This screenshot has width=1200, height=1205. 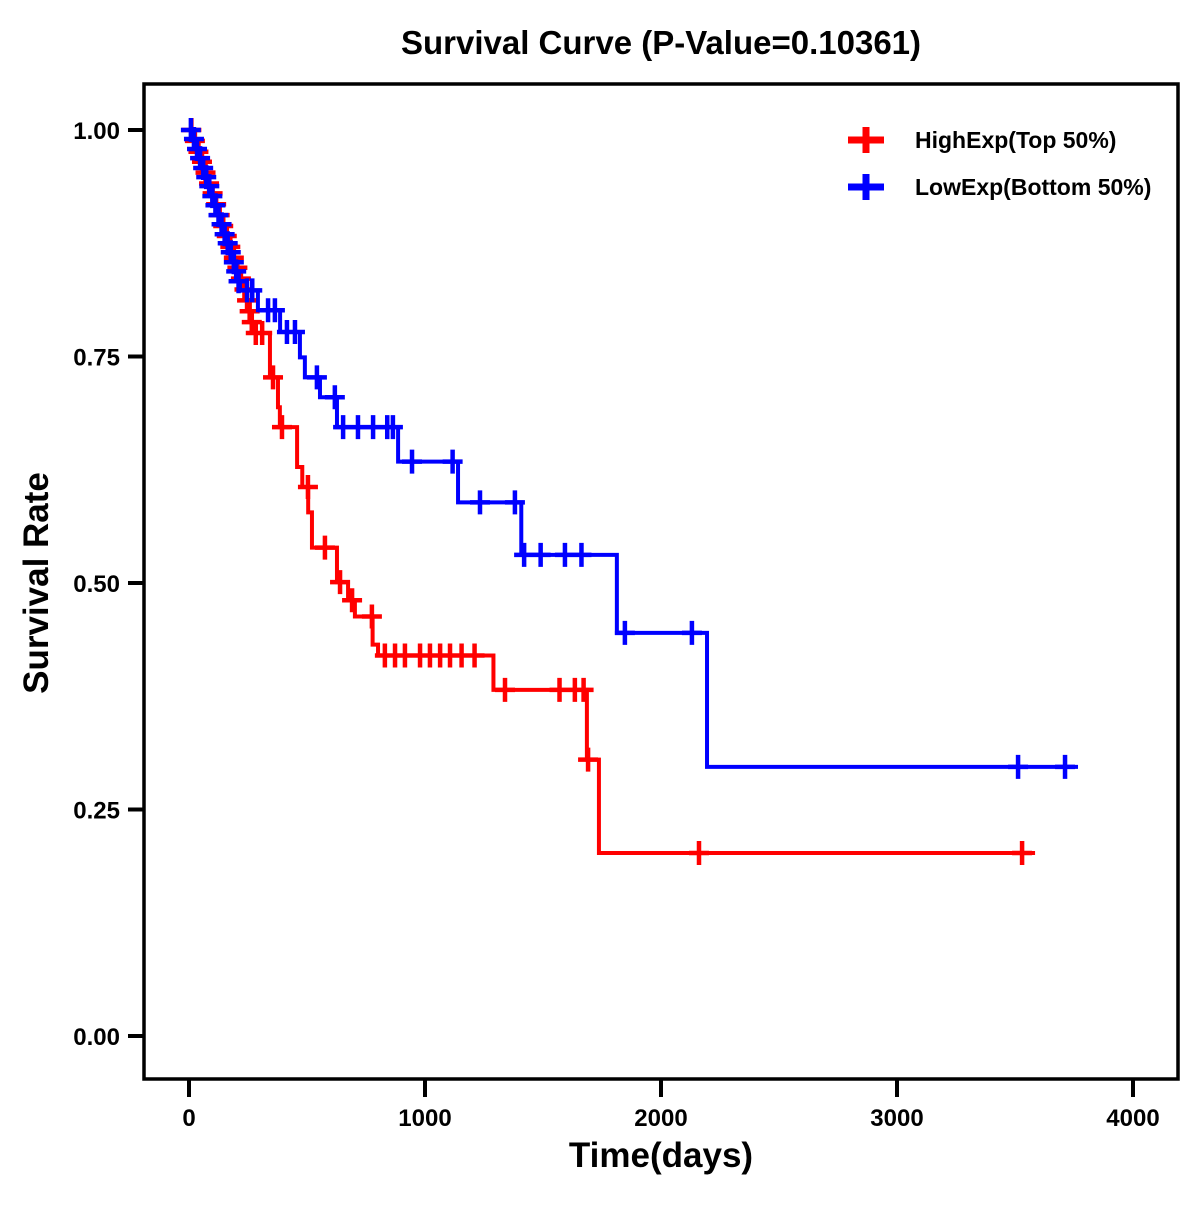 I want to click on x-tick-label-3000: 3000, so click(x=896, y=1118).